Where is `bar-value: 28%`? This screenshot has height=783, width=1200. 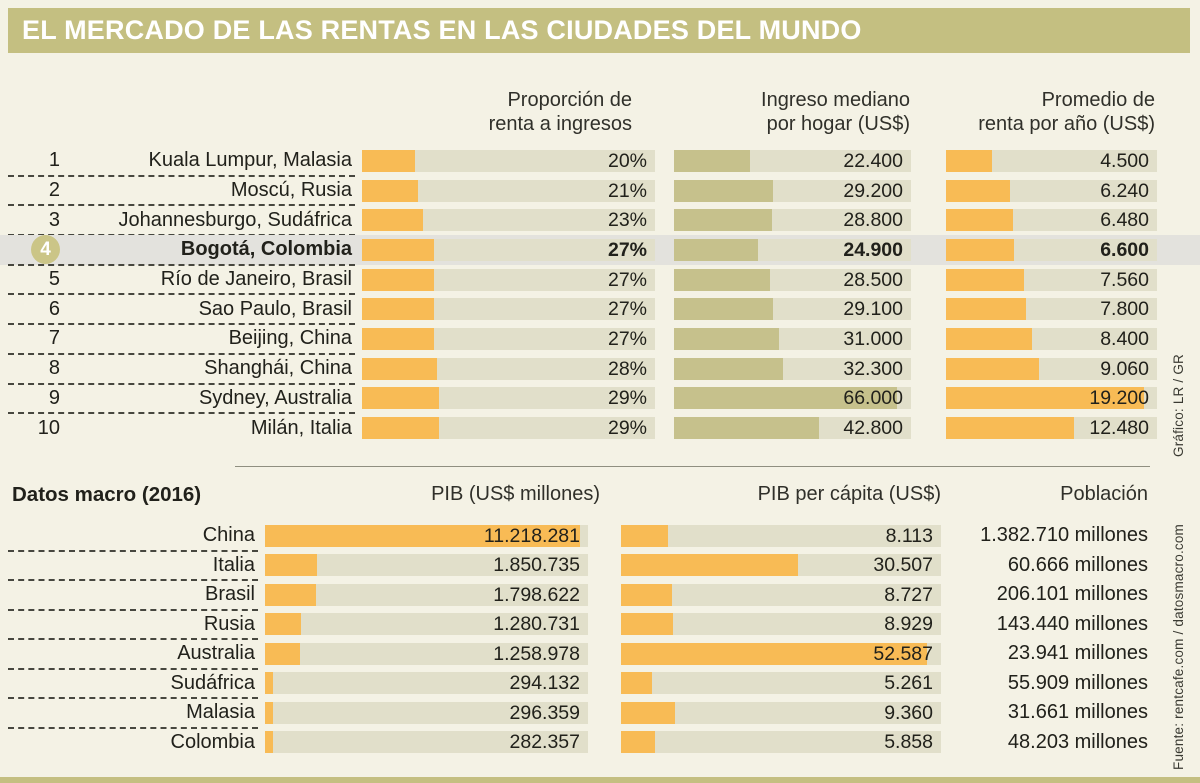 bar-value: 28% is located at coordinates (627, 368).